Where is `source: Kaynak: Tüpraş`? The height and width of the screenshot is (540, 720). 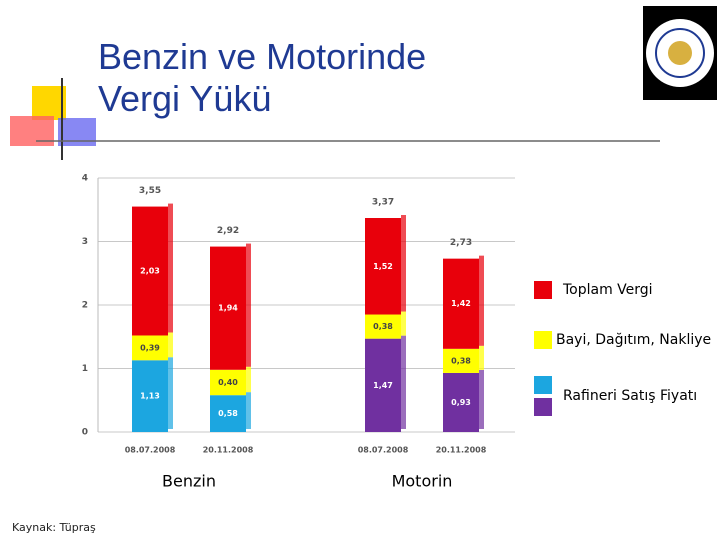 source: Kaynak: Tüpraş is located at coordinates (54, 527).